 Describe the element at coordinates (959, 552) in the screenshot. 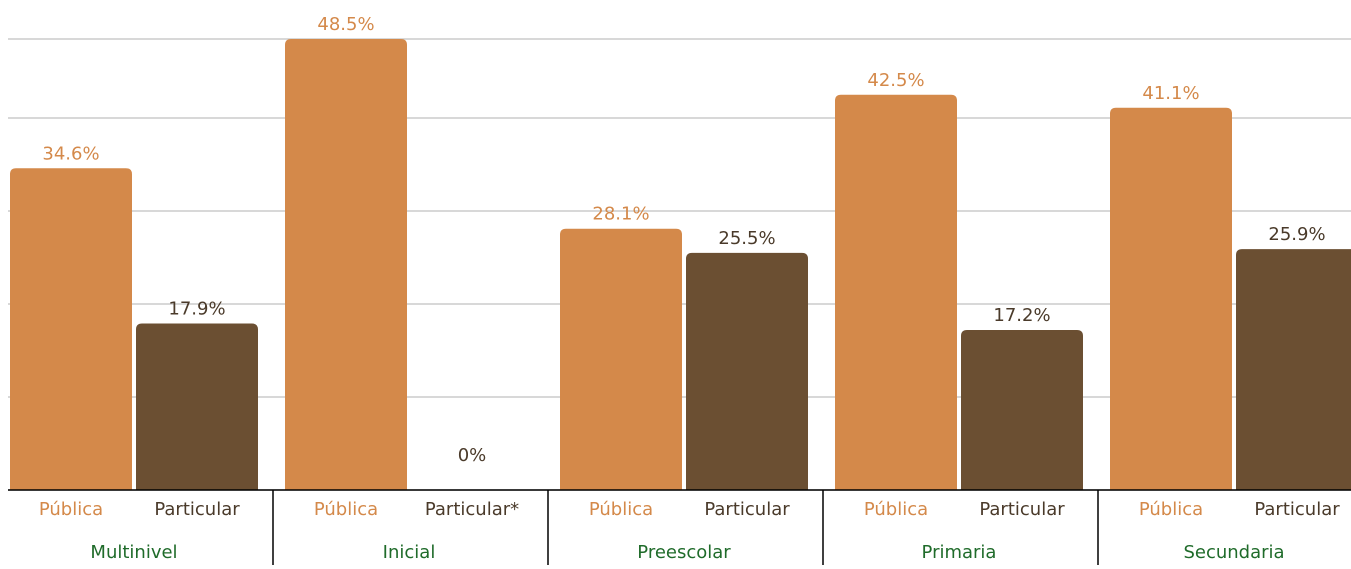

I see `category-label: Primaria` at that location.